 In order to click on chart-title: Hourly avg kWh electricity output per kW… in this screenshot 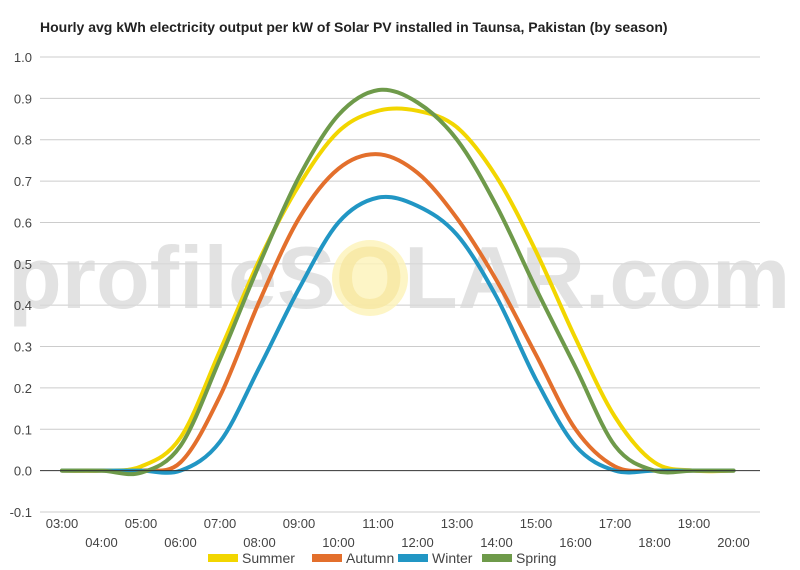, I will do `click(354, 27)`.